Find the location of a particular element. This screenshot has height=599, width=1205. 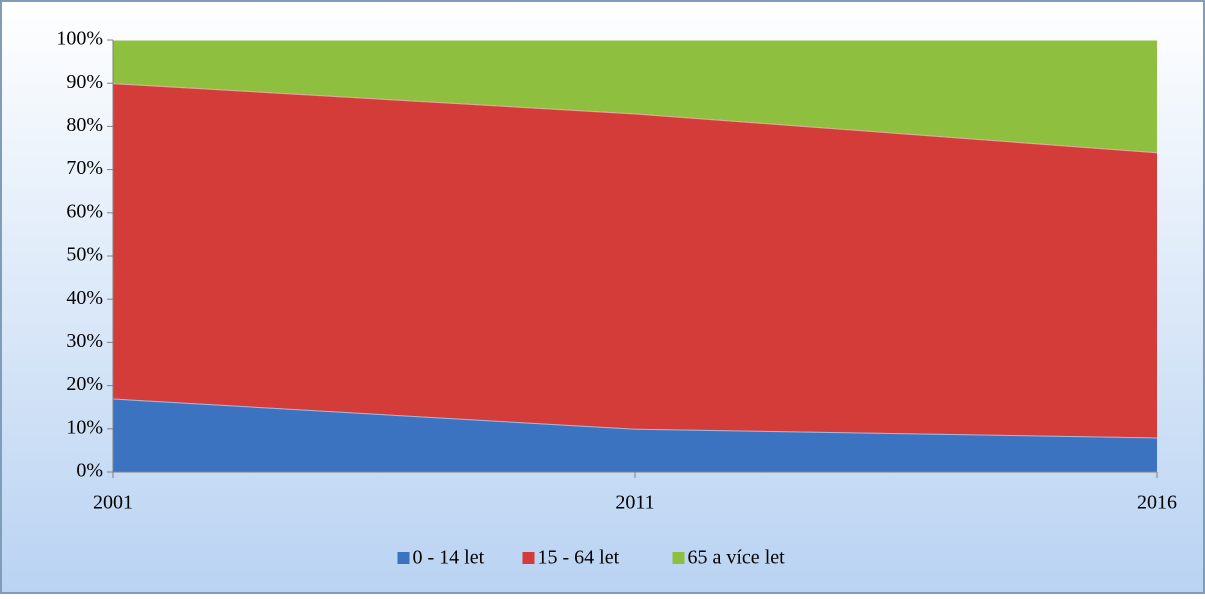

y-tick-label: 100% is located at coordinates (79, 39).